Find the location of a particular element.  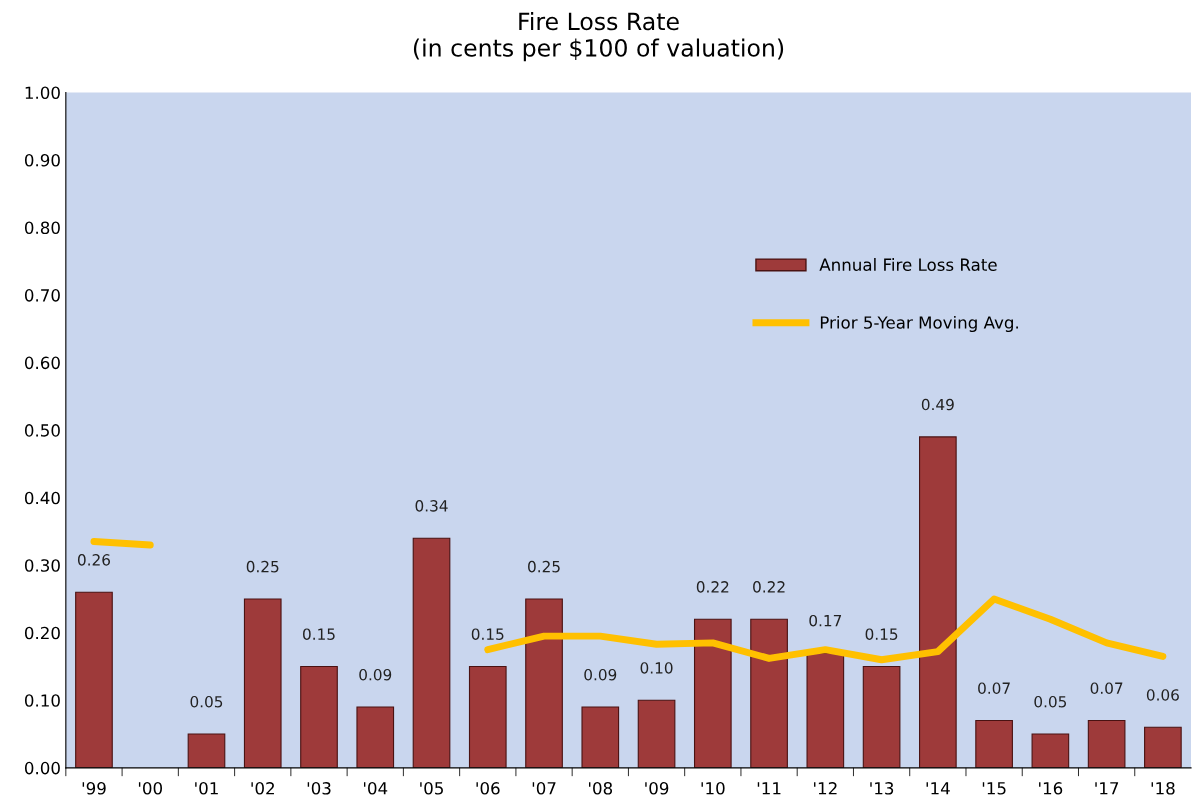

y-tick-label: 0.90 is located at coordinates (42, 160).